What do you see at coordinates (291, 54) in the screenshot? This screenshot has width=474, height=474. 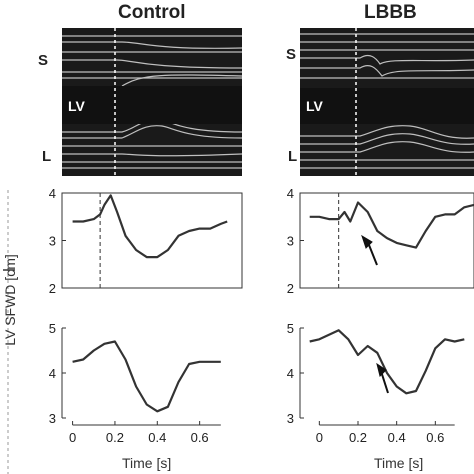 I see `septum-label-lbbb: S` at bounding box center [291, 54].